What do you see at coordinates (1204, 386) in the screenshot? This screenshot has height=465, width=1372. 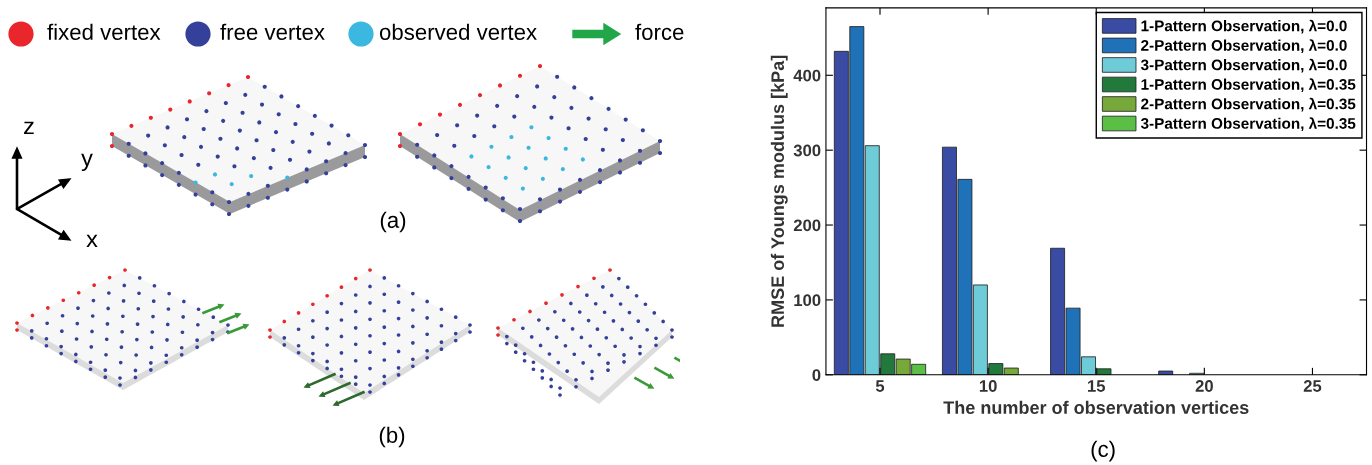 I see `x-tick-label: 20` at bounding box center [1204, 386].